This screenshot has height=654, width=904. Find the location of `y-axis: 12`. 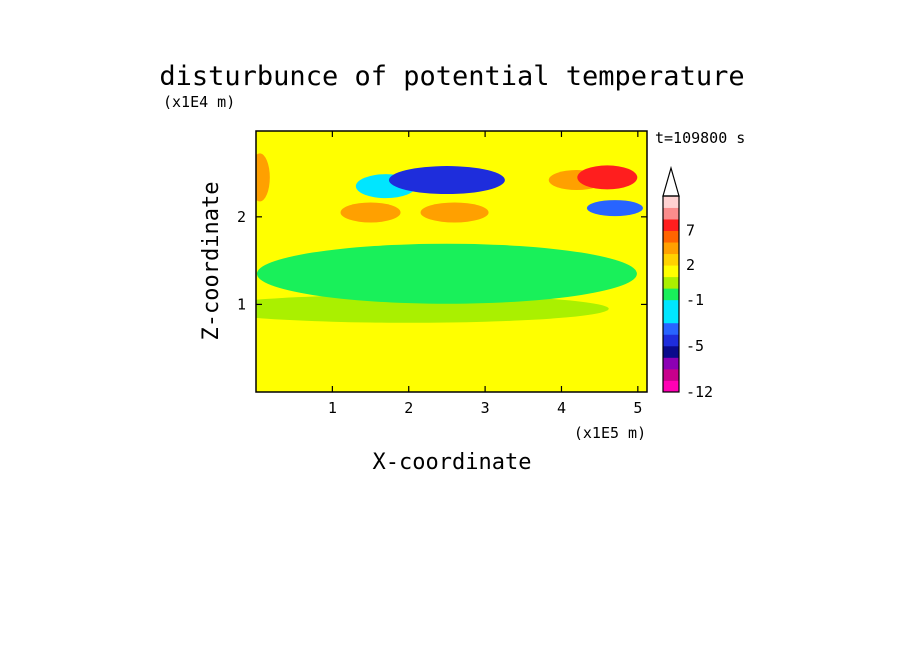

y-axis: 12 is located at coordinates (442, 260).